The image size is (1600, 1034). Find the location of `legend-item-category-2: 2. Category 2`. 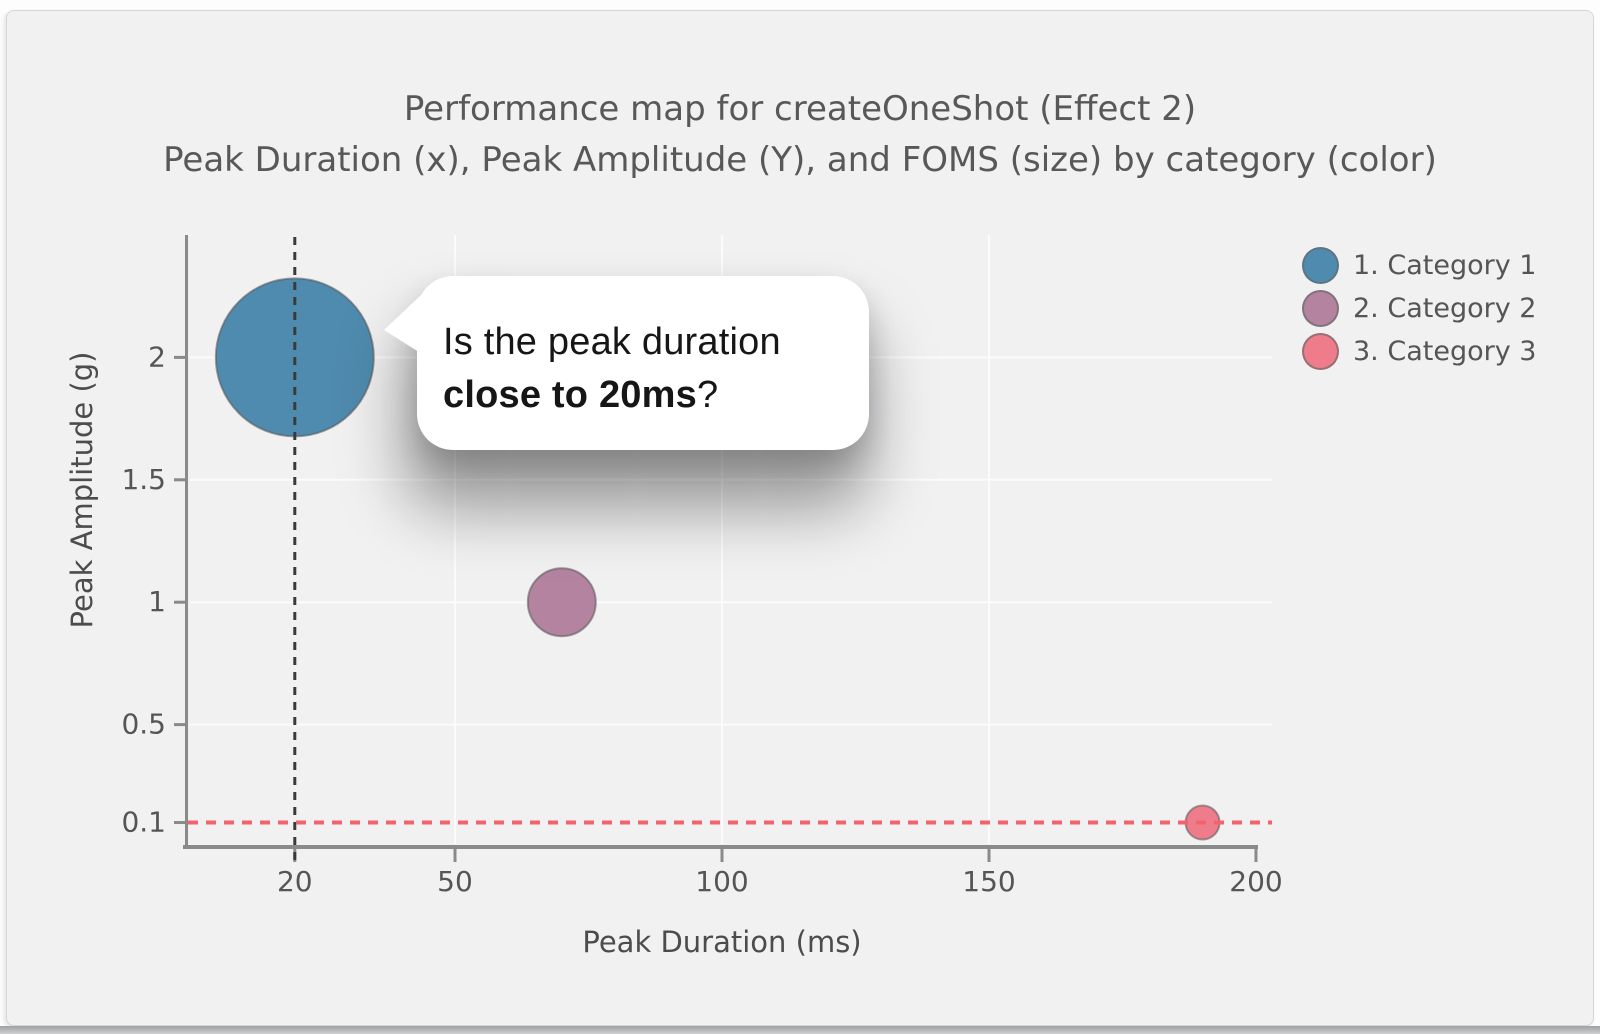

legend-item-category-2: 2. Category 2 is located at coordinates (1419, 308).